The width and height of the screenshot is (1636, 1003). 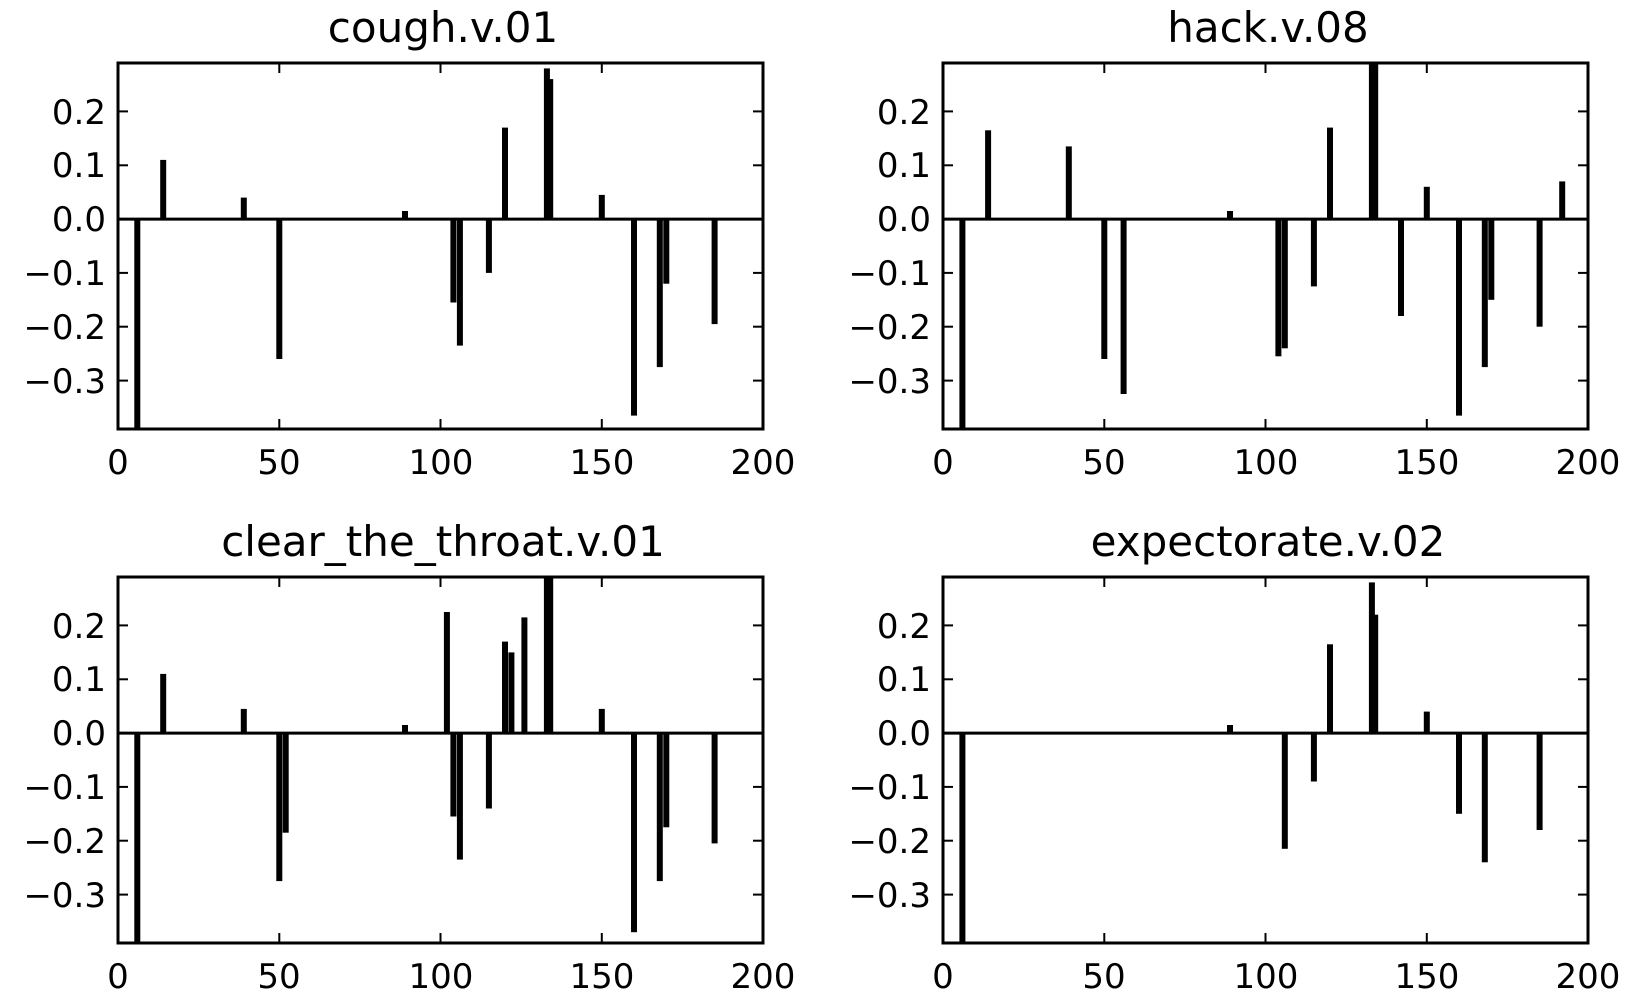 What do you see at coordinates (1268, 541) in the screenshot?
I see `plot-title: expectorate.v.02` at bounding box center [1268, 541].